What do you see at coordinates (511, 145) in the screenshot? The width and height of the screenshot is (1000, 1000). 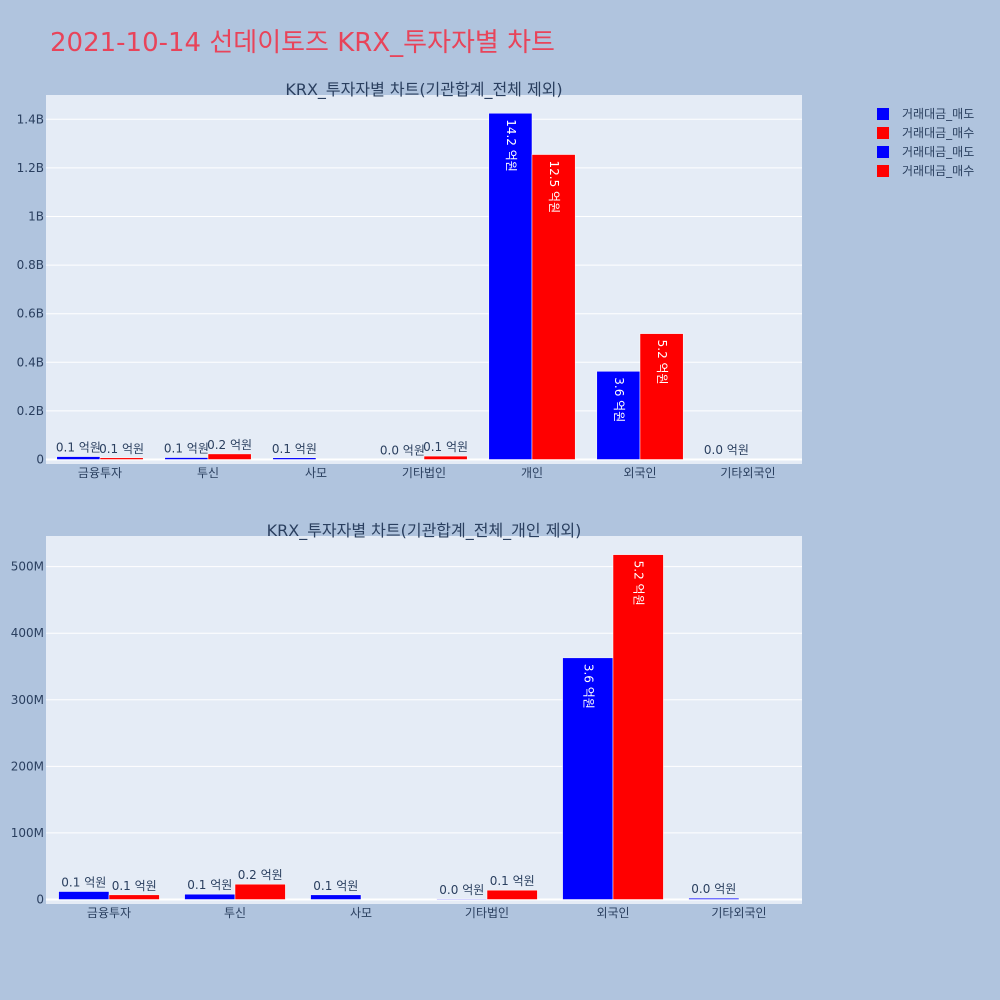 I see `data-label: 14.2 억원` at bounding box center [511, 145].